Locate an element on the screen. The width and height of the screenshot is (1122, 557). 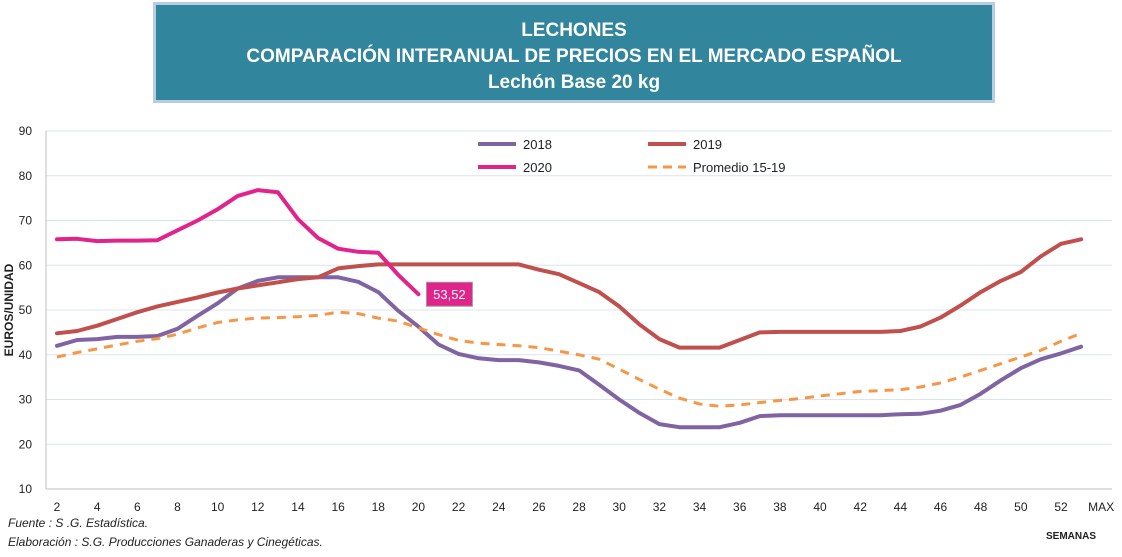
legend-label: 2020 is located at coordinates (537, 167).